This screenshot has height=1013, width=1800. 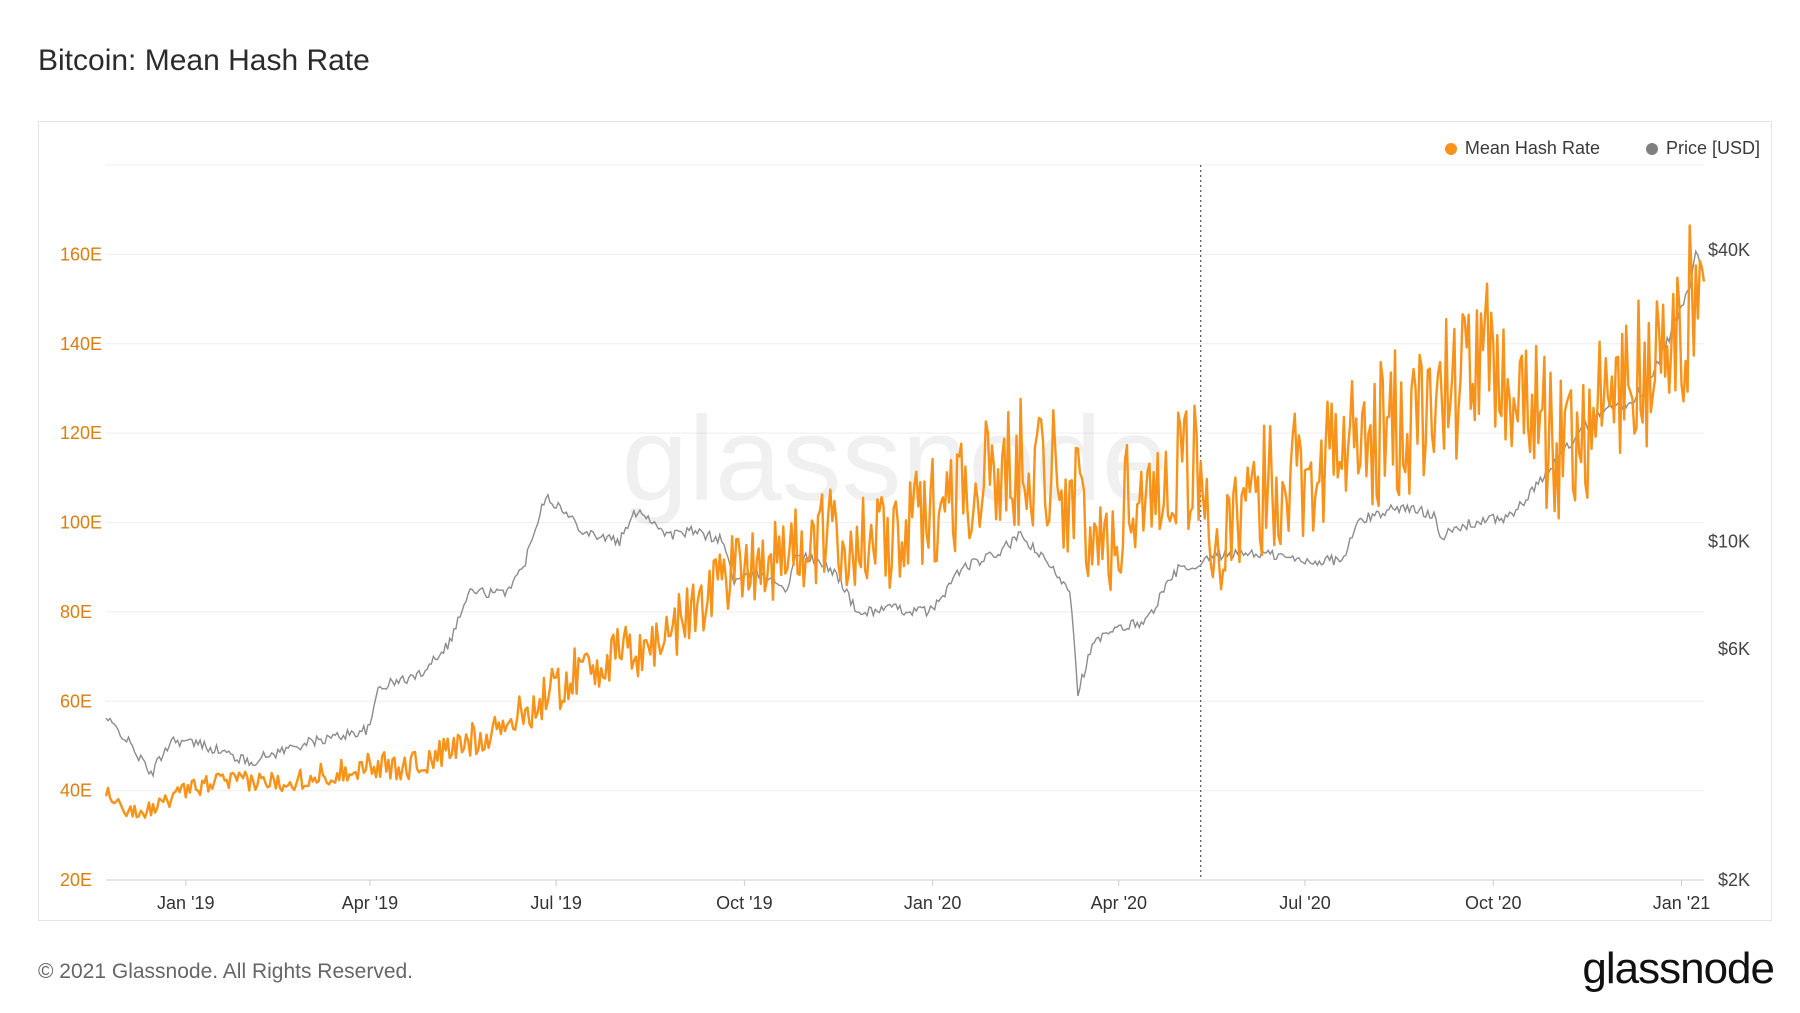 I want to click on legend-item-hash-rate: Mean Hash Rate, so click(x=1522, y=148).